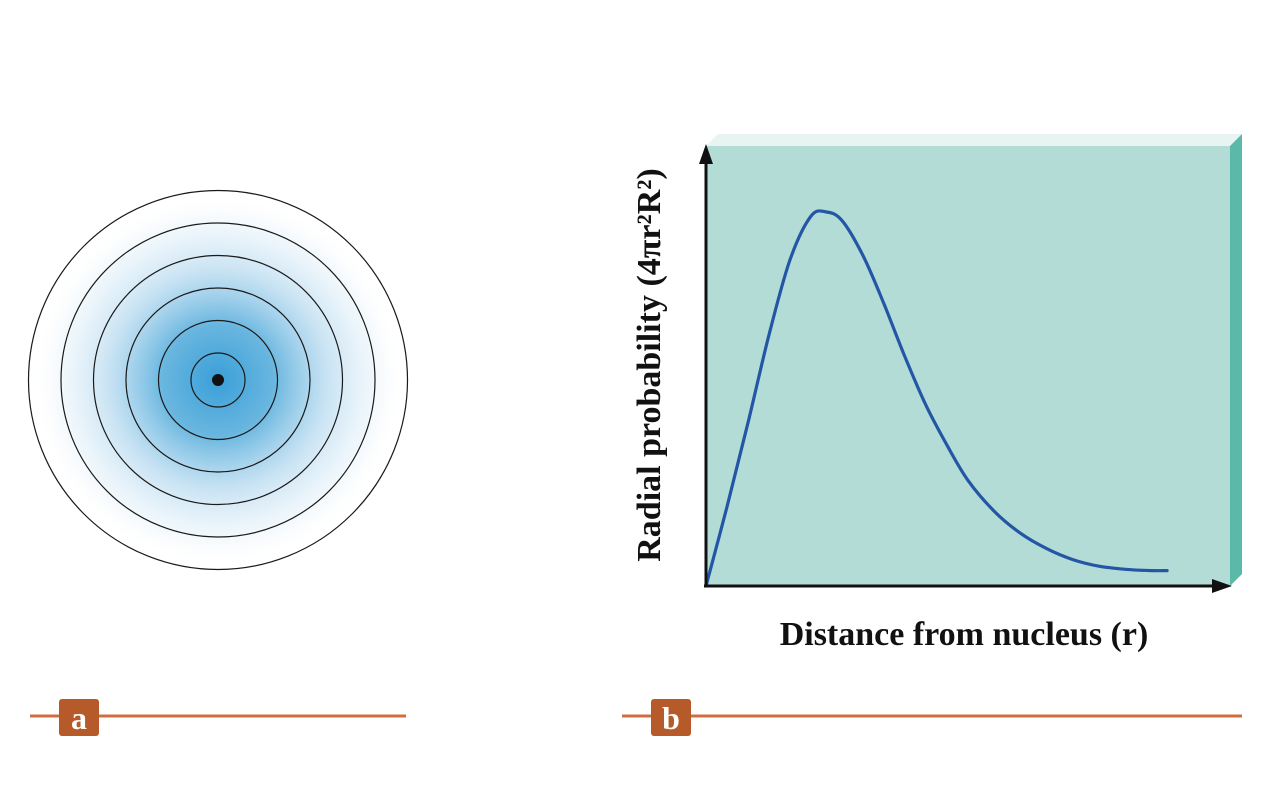 This screenshot has height=786, width=1286. I want to click on panel-label-b: b, so click(932, 717).